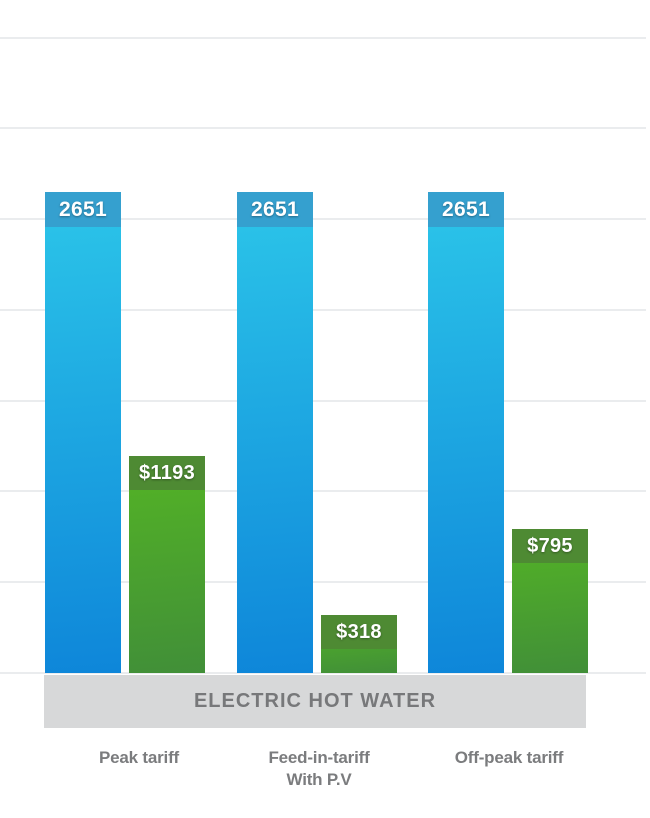 The width and height of the screenshot is (650, 818). Describe the element at coordinates (83, 432) in the screenshot. I see `bar-blue-bars-group-1: 2651` at that location.